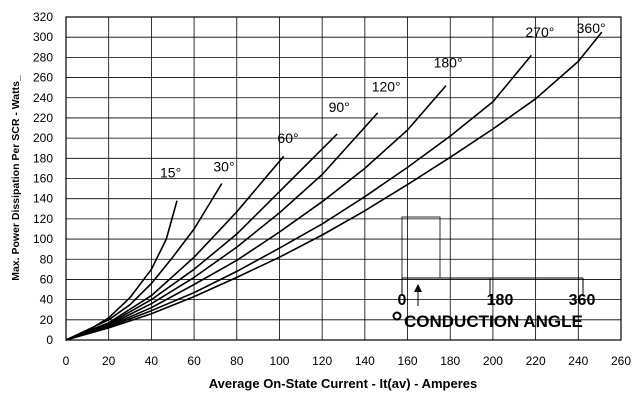  I want to click on degree-circle-icon, so click(397, 316).